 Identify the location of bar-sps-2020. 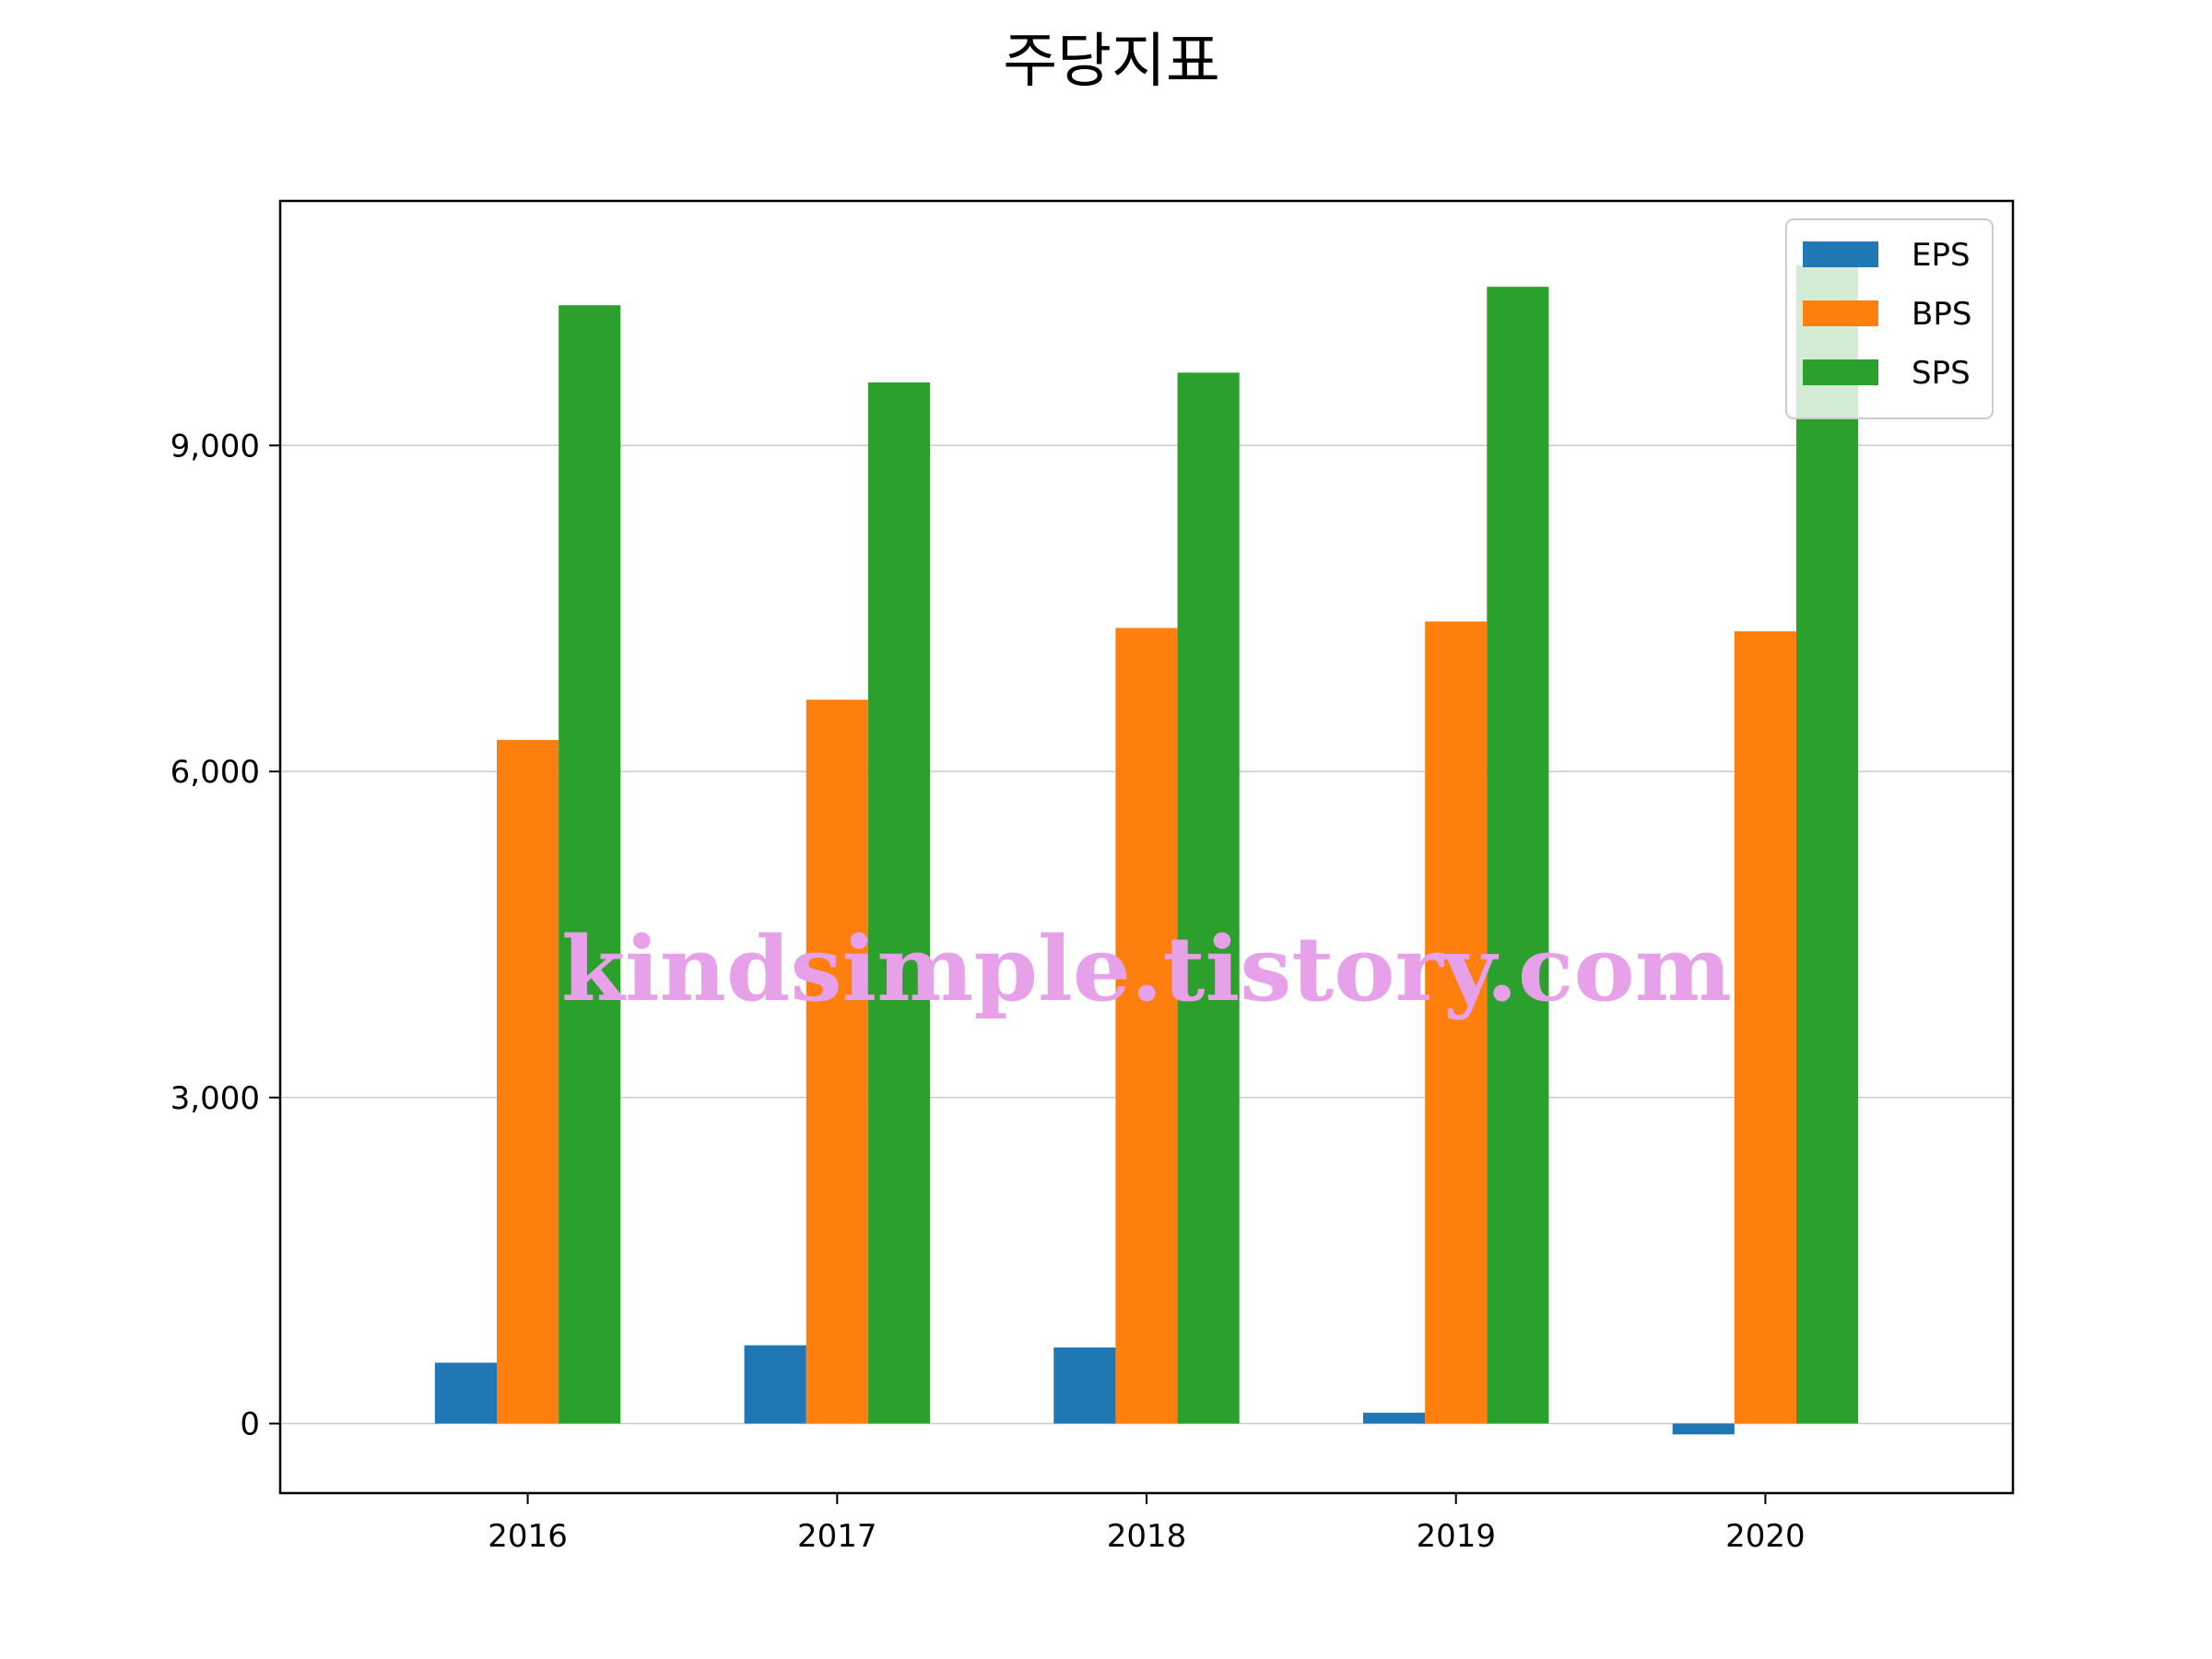
(1827, 844).